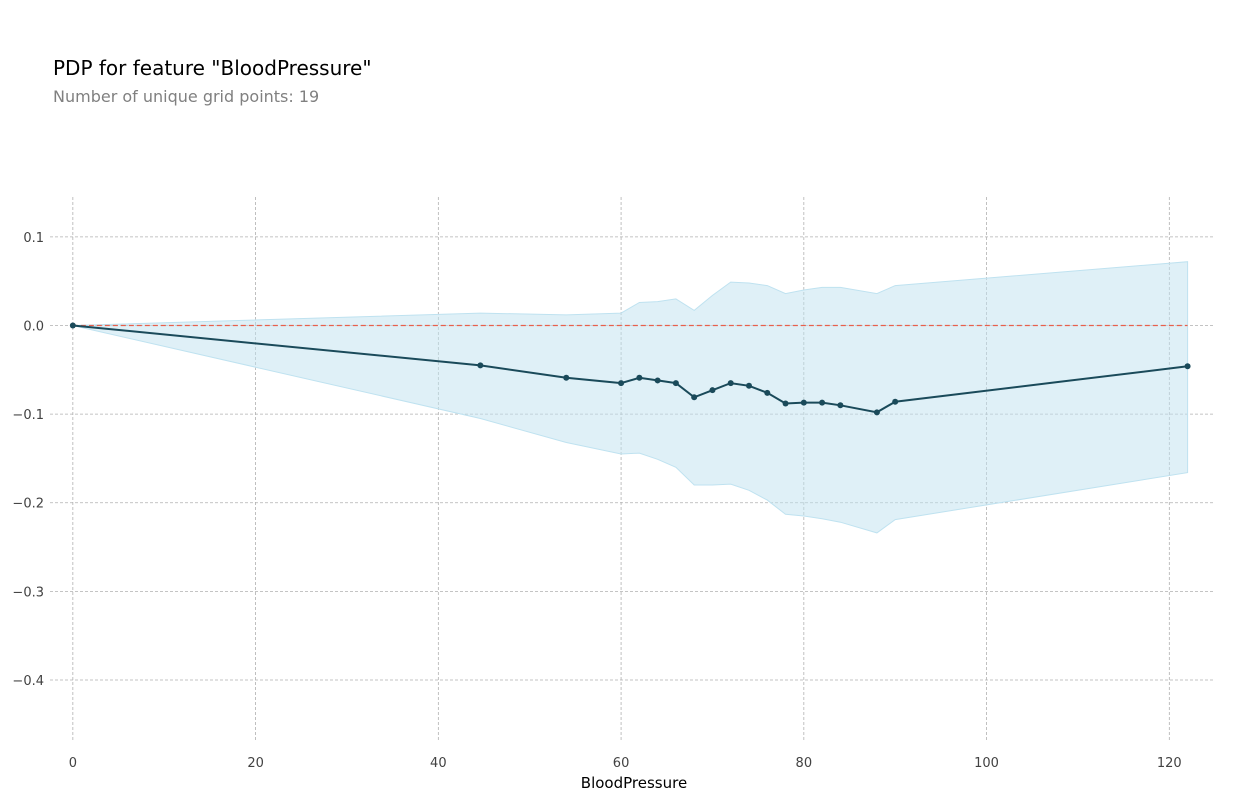 This screenshot has width=1236, height=801. I want to click on x-tick-label: 60, so click(621, 763).